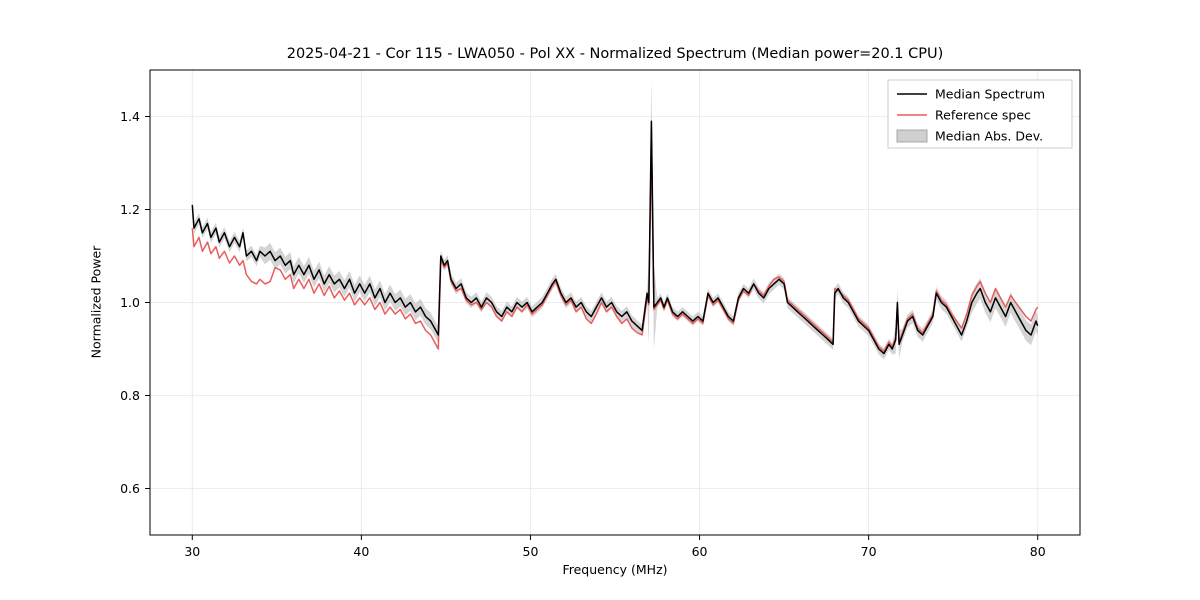  Describe the element at coordinates (531, 551) in the screenshot. I see `x-tick-label: 50` at that location.